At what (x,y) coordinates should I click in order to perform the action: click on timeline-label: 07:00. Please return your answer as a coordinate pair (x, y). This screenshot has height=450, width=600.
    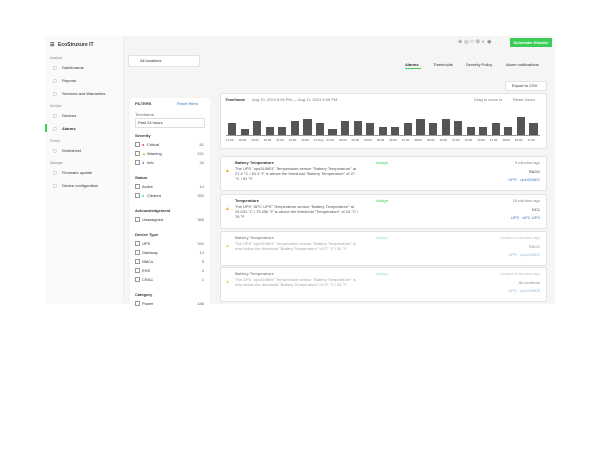
    Looking at the image, I should click on (405, 140).